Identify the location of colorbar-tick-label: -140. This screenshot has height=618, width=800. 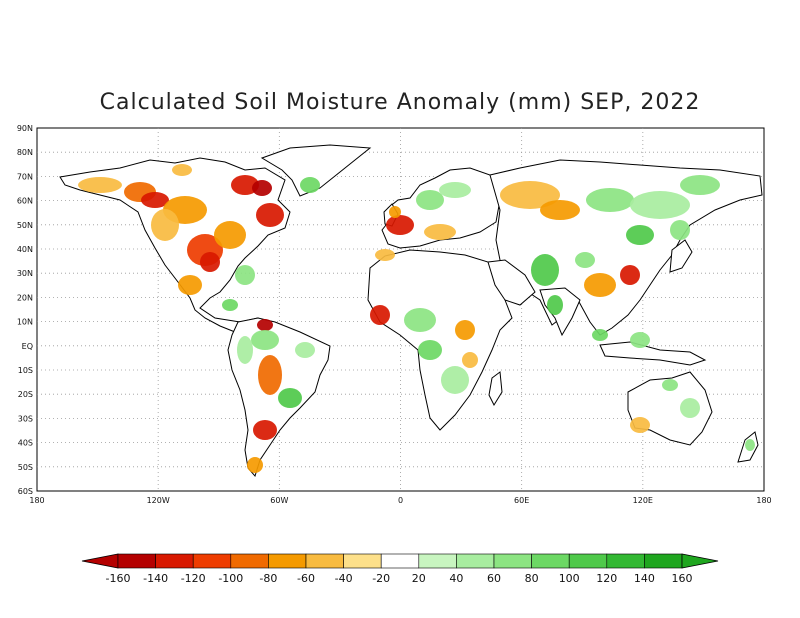
(155, 578).